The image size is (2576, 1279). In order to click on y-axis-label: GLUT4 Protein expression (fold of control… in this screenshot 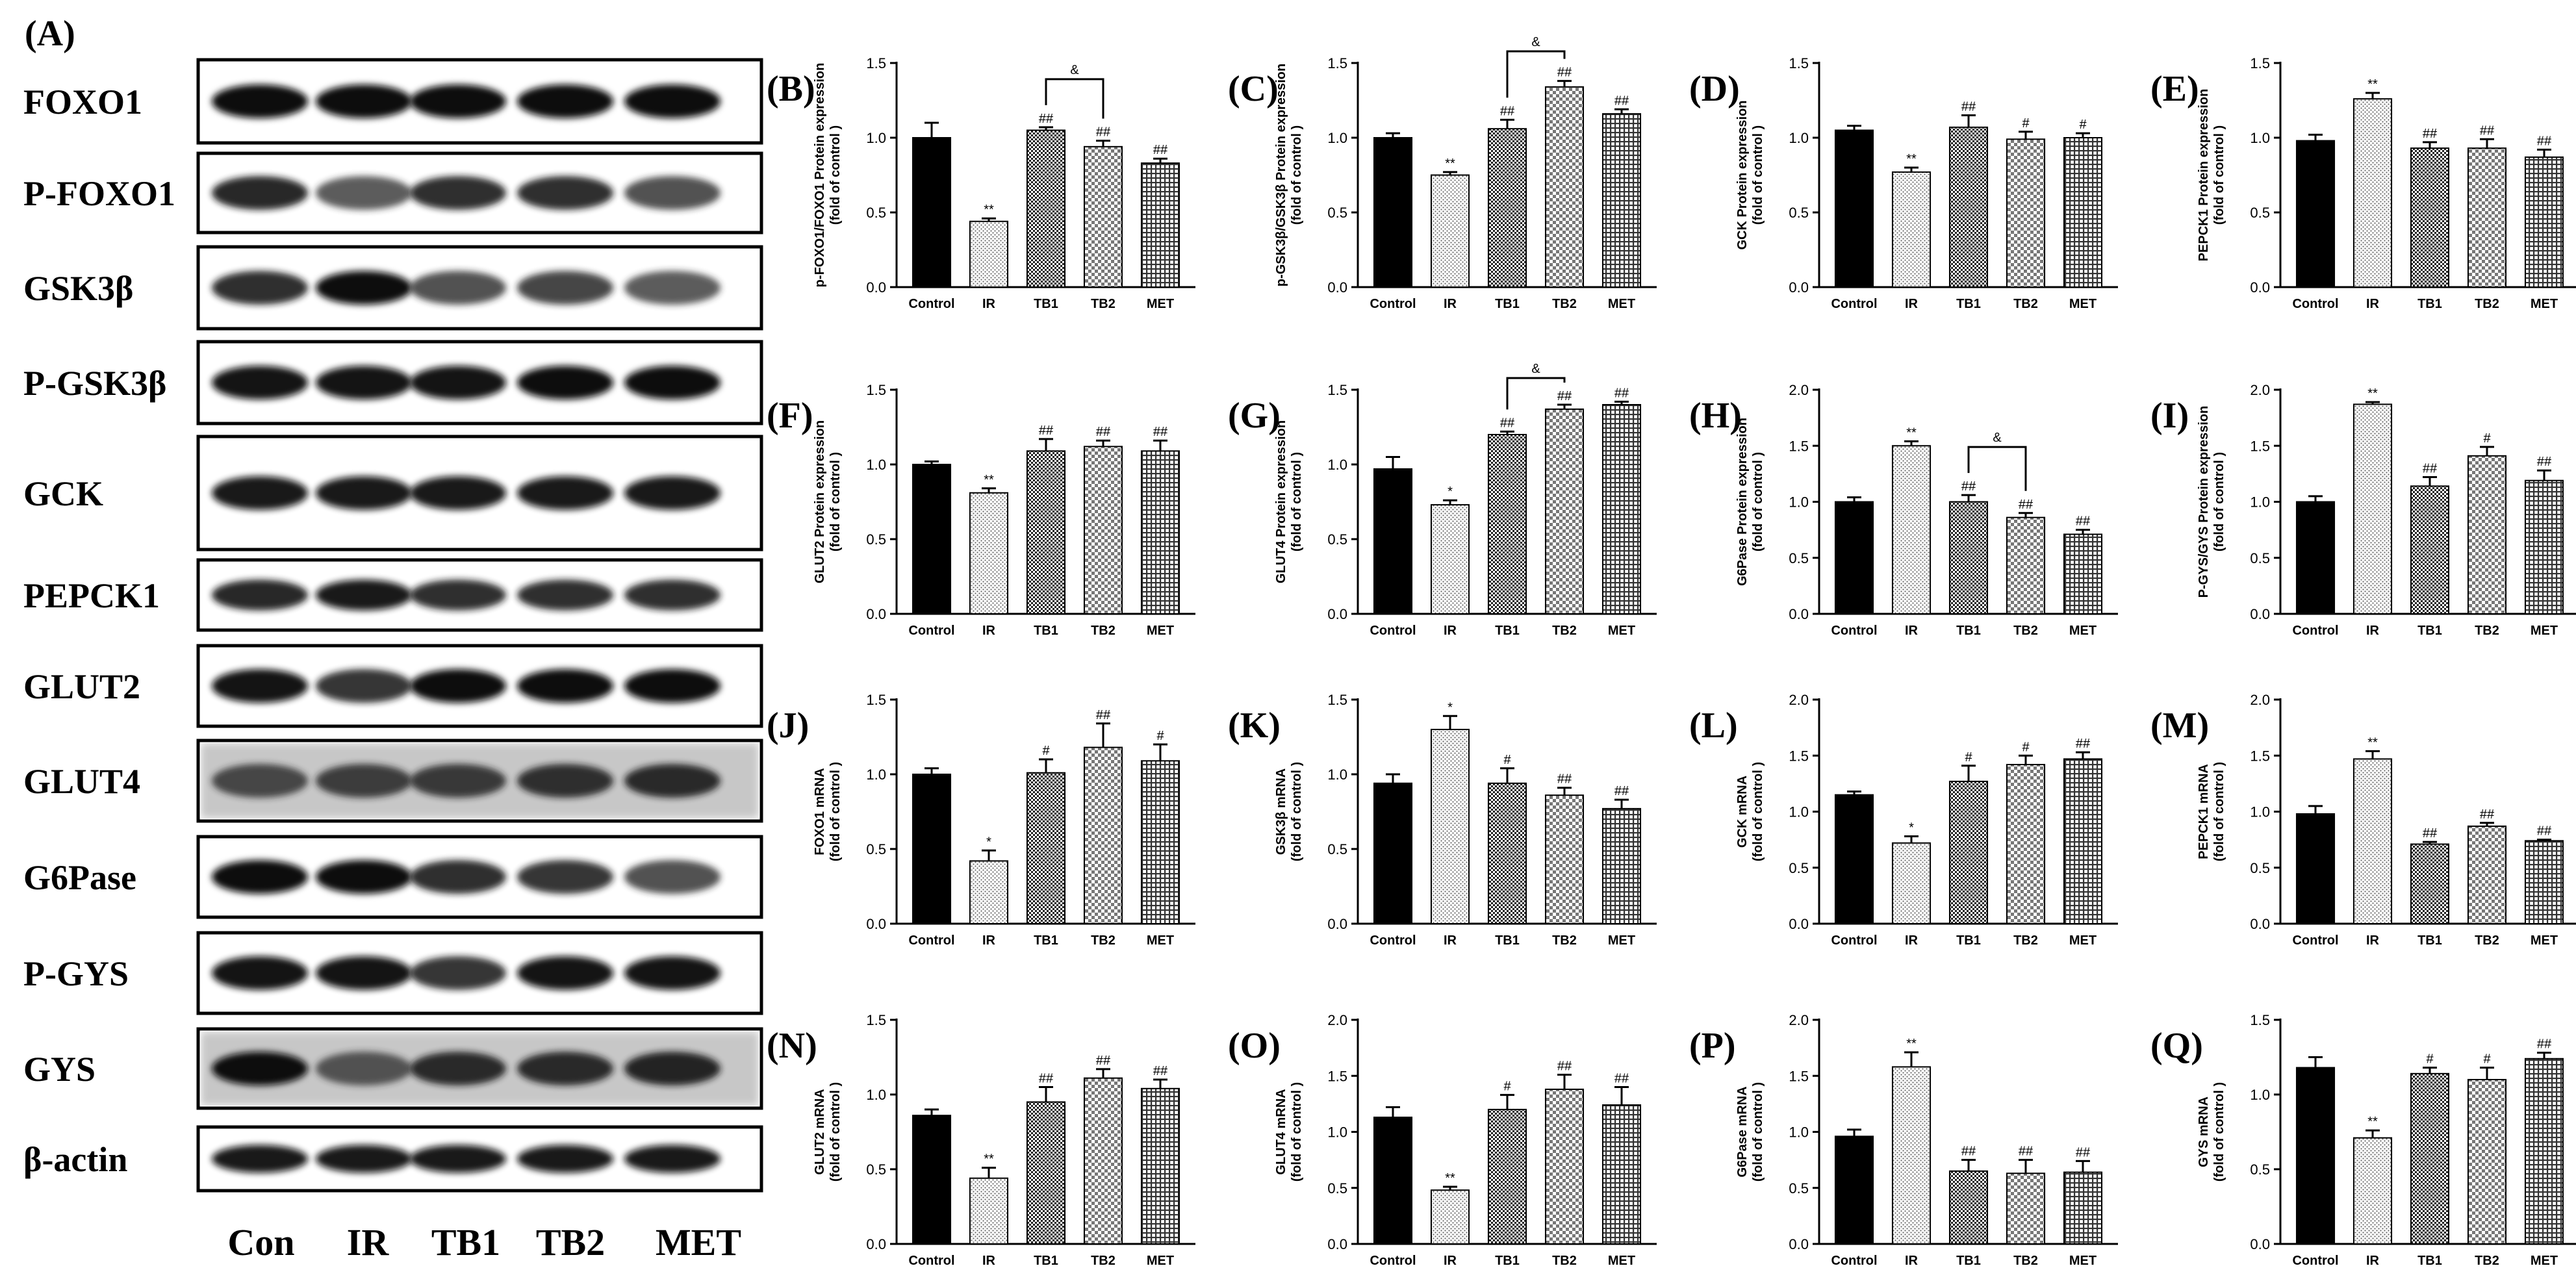, I will do `click(1289, 501)`.